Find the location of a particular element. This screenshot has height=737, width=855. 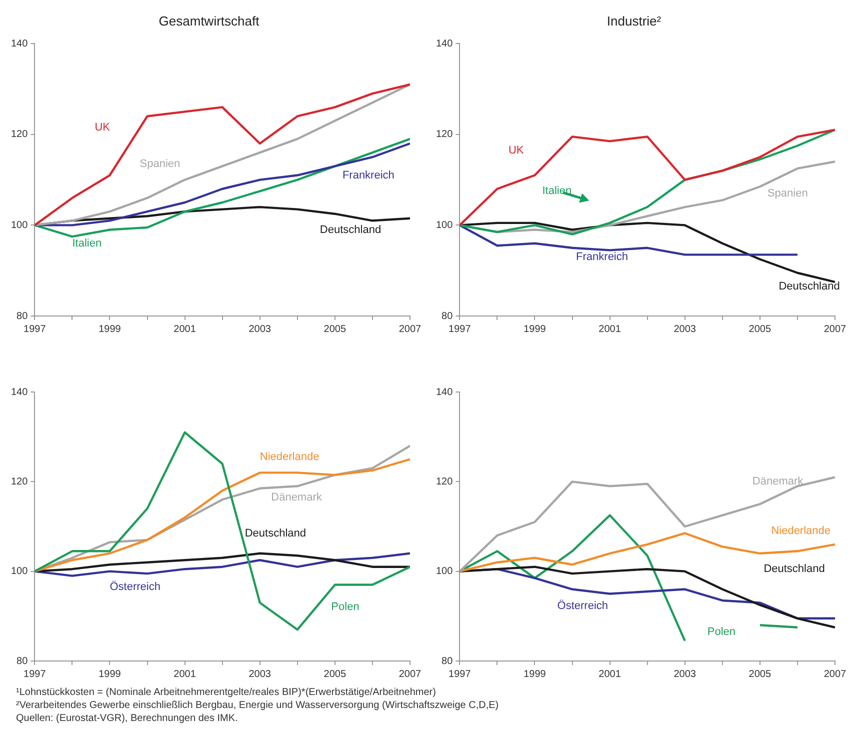

text: UK is located at coordinates (102, 128).